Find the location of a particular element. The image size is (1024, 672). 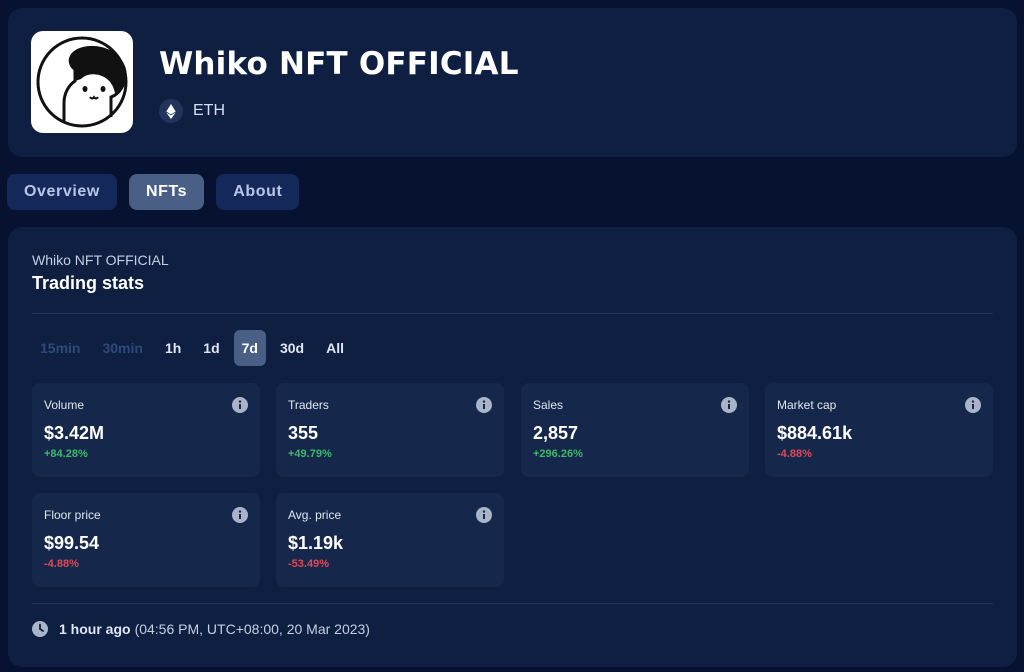

collection-title: Whiko NFT OFFICIAL is located at coordinates (339, 64).